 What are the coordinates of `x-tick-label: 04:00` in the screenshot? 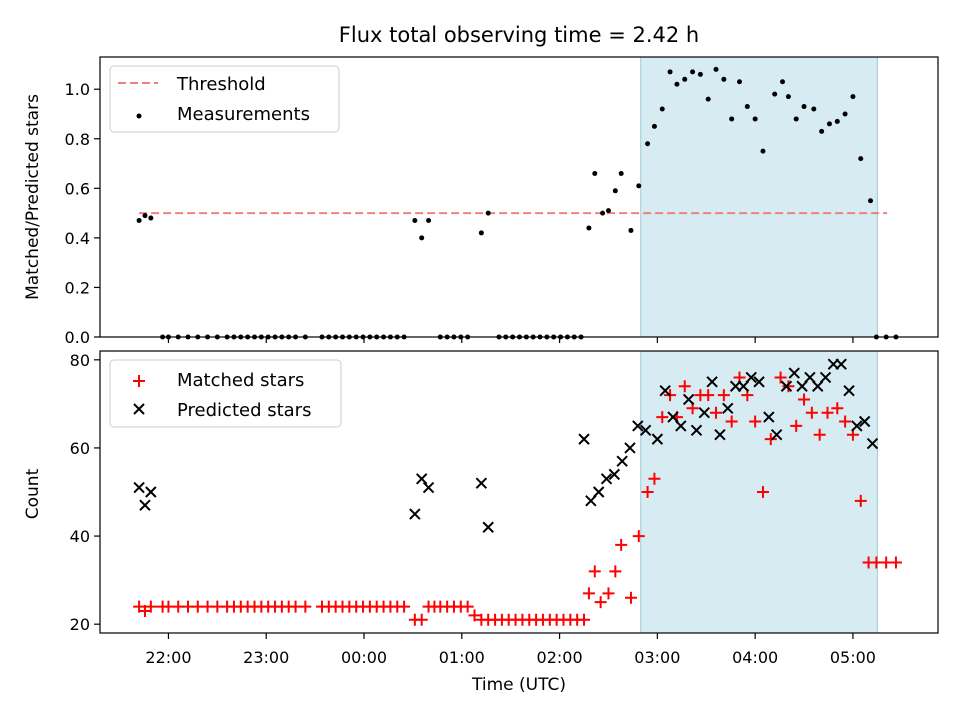 It's located at (755, 657).